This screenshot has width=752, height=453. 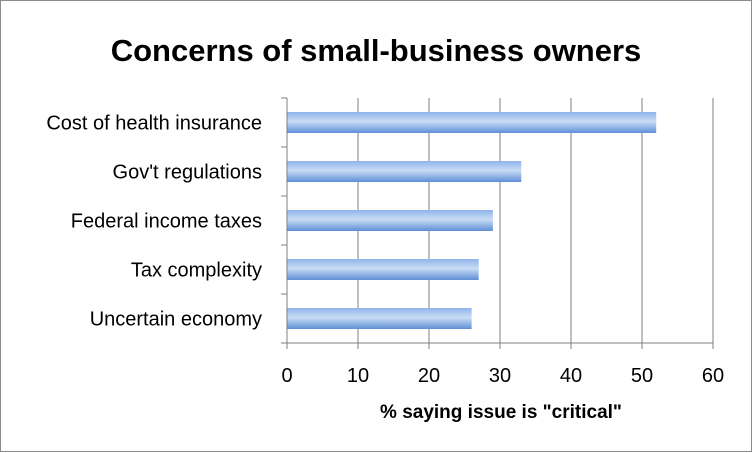 I want to click on category-label-4: Uncertain economy, so click(x=176, y=320).